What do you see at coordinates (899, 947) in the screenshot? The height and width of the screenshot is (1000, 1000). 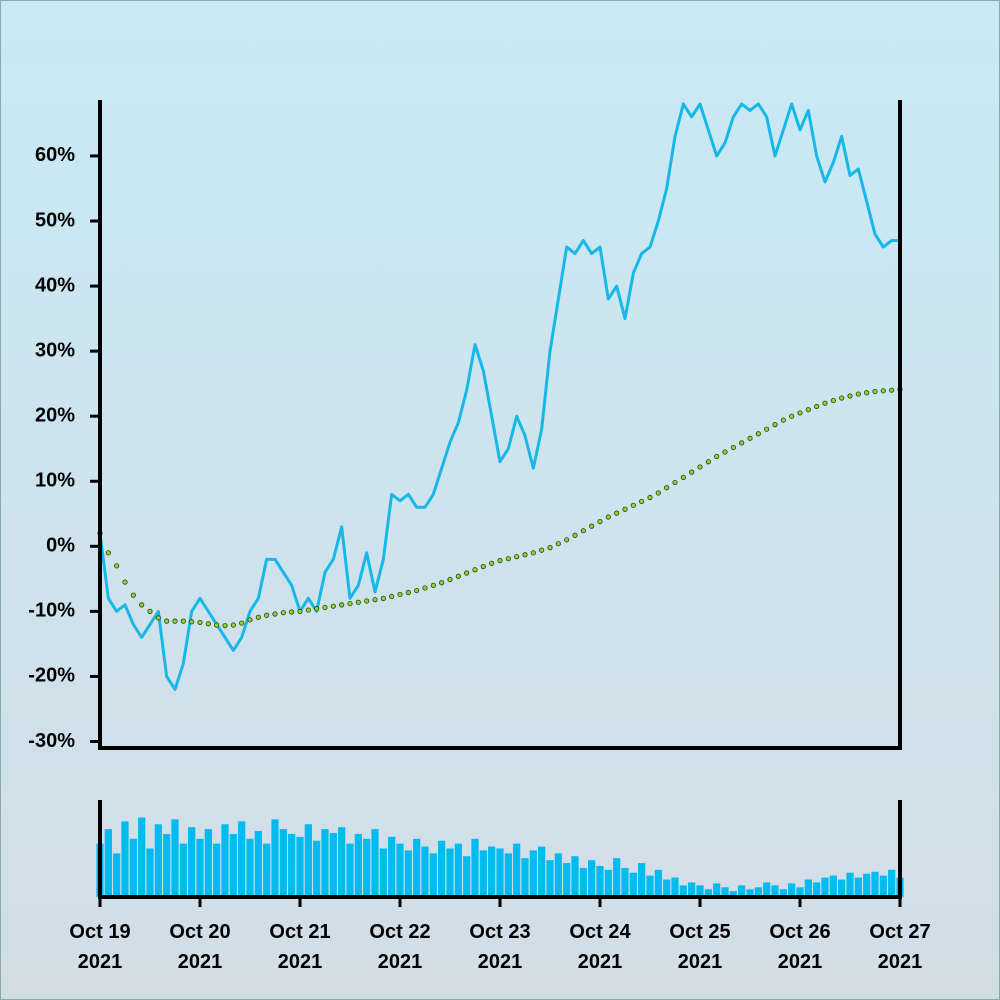 I see `x-tick-label: Oct 27 2021` at bounding box center [899, 947].